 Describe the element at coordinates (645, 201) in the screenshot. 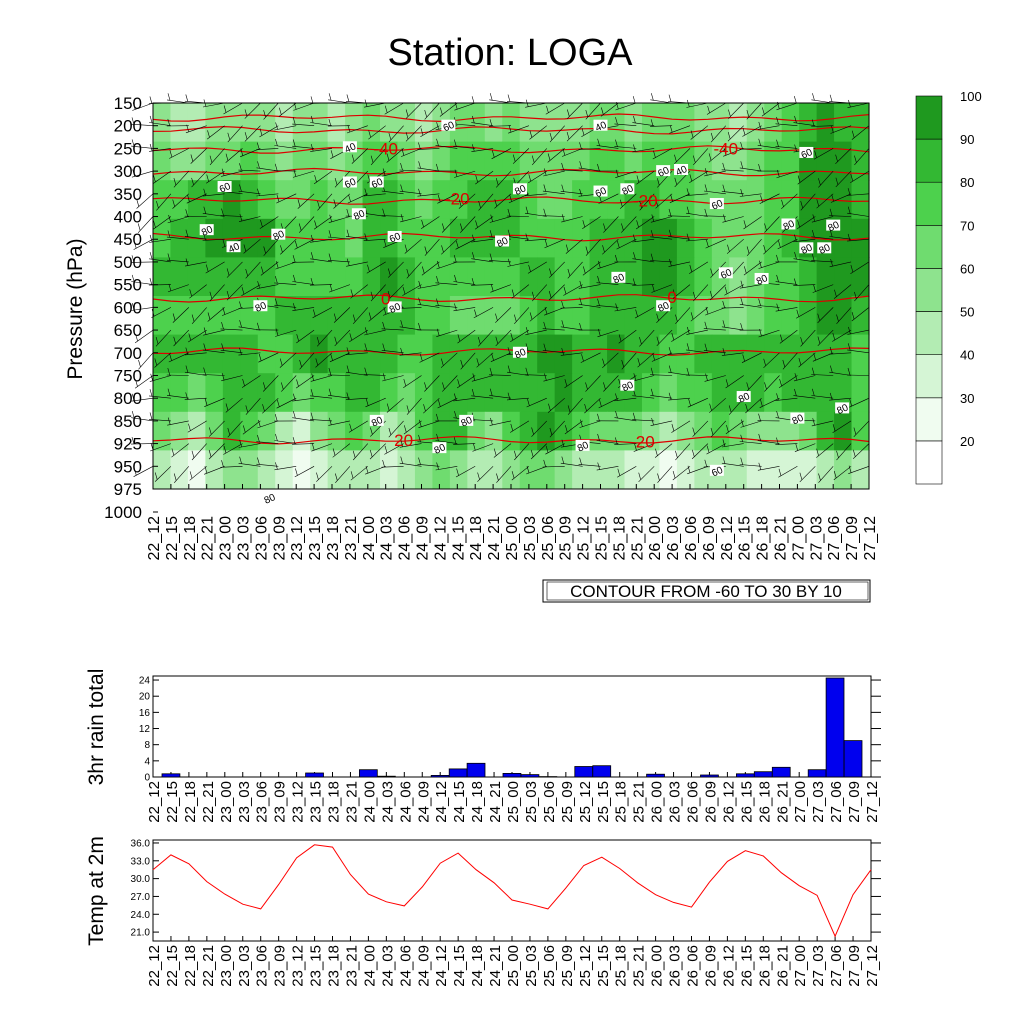

I see `temp-contour-label: -20` at that location.